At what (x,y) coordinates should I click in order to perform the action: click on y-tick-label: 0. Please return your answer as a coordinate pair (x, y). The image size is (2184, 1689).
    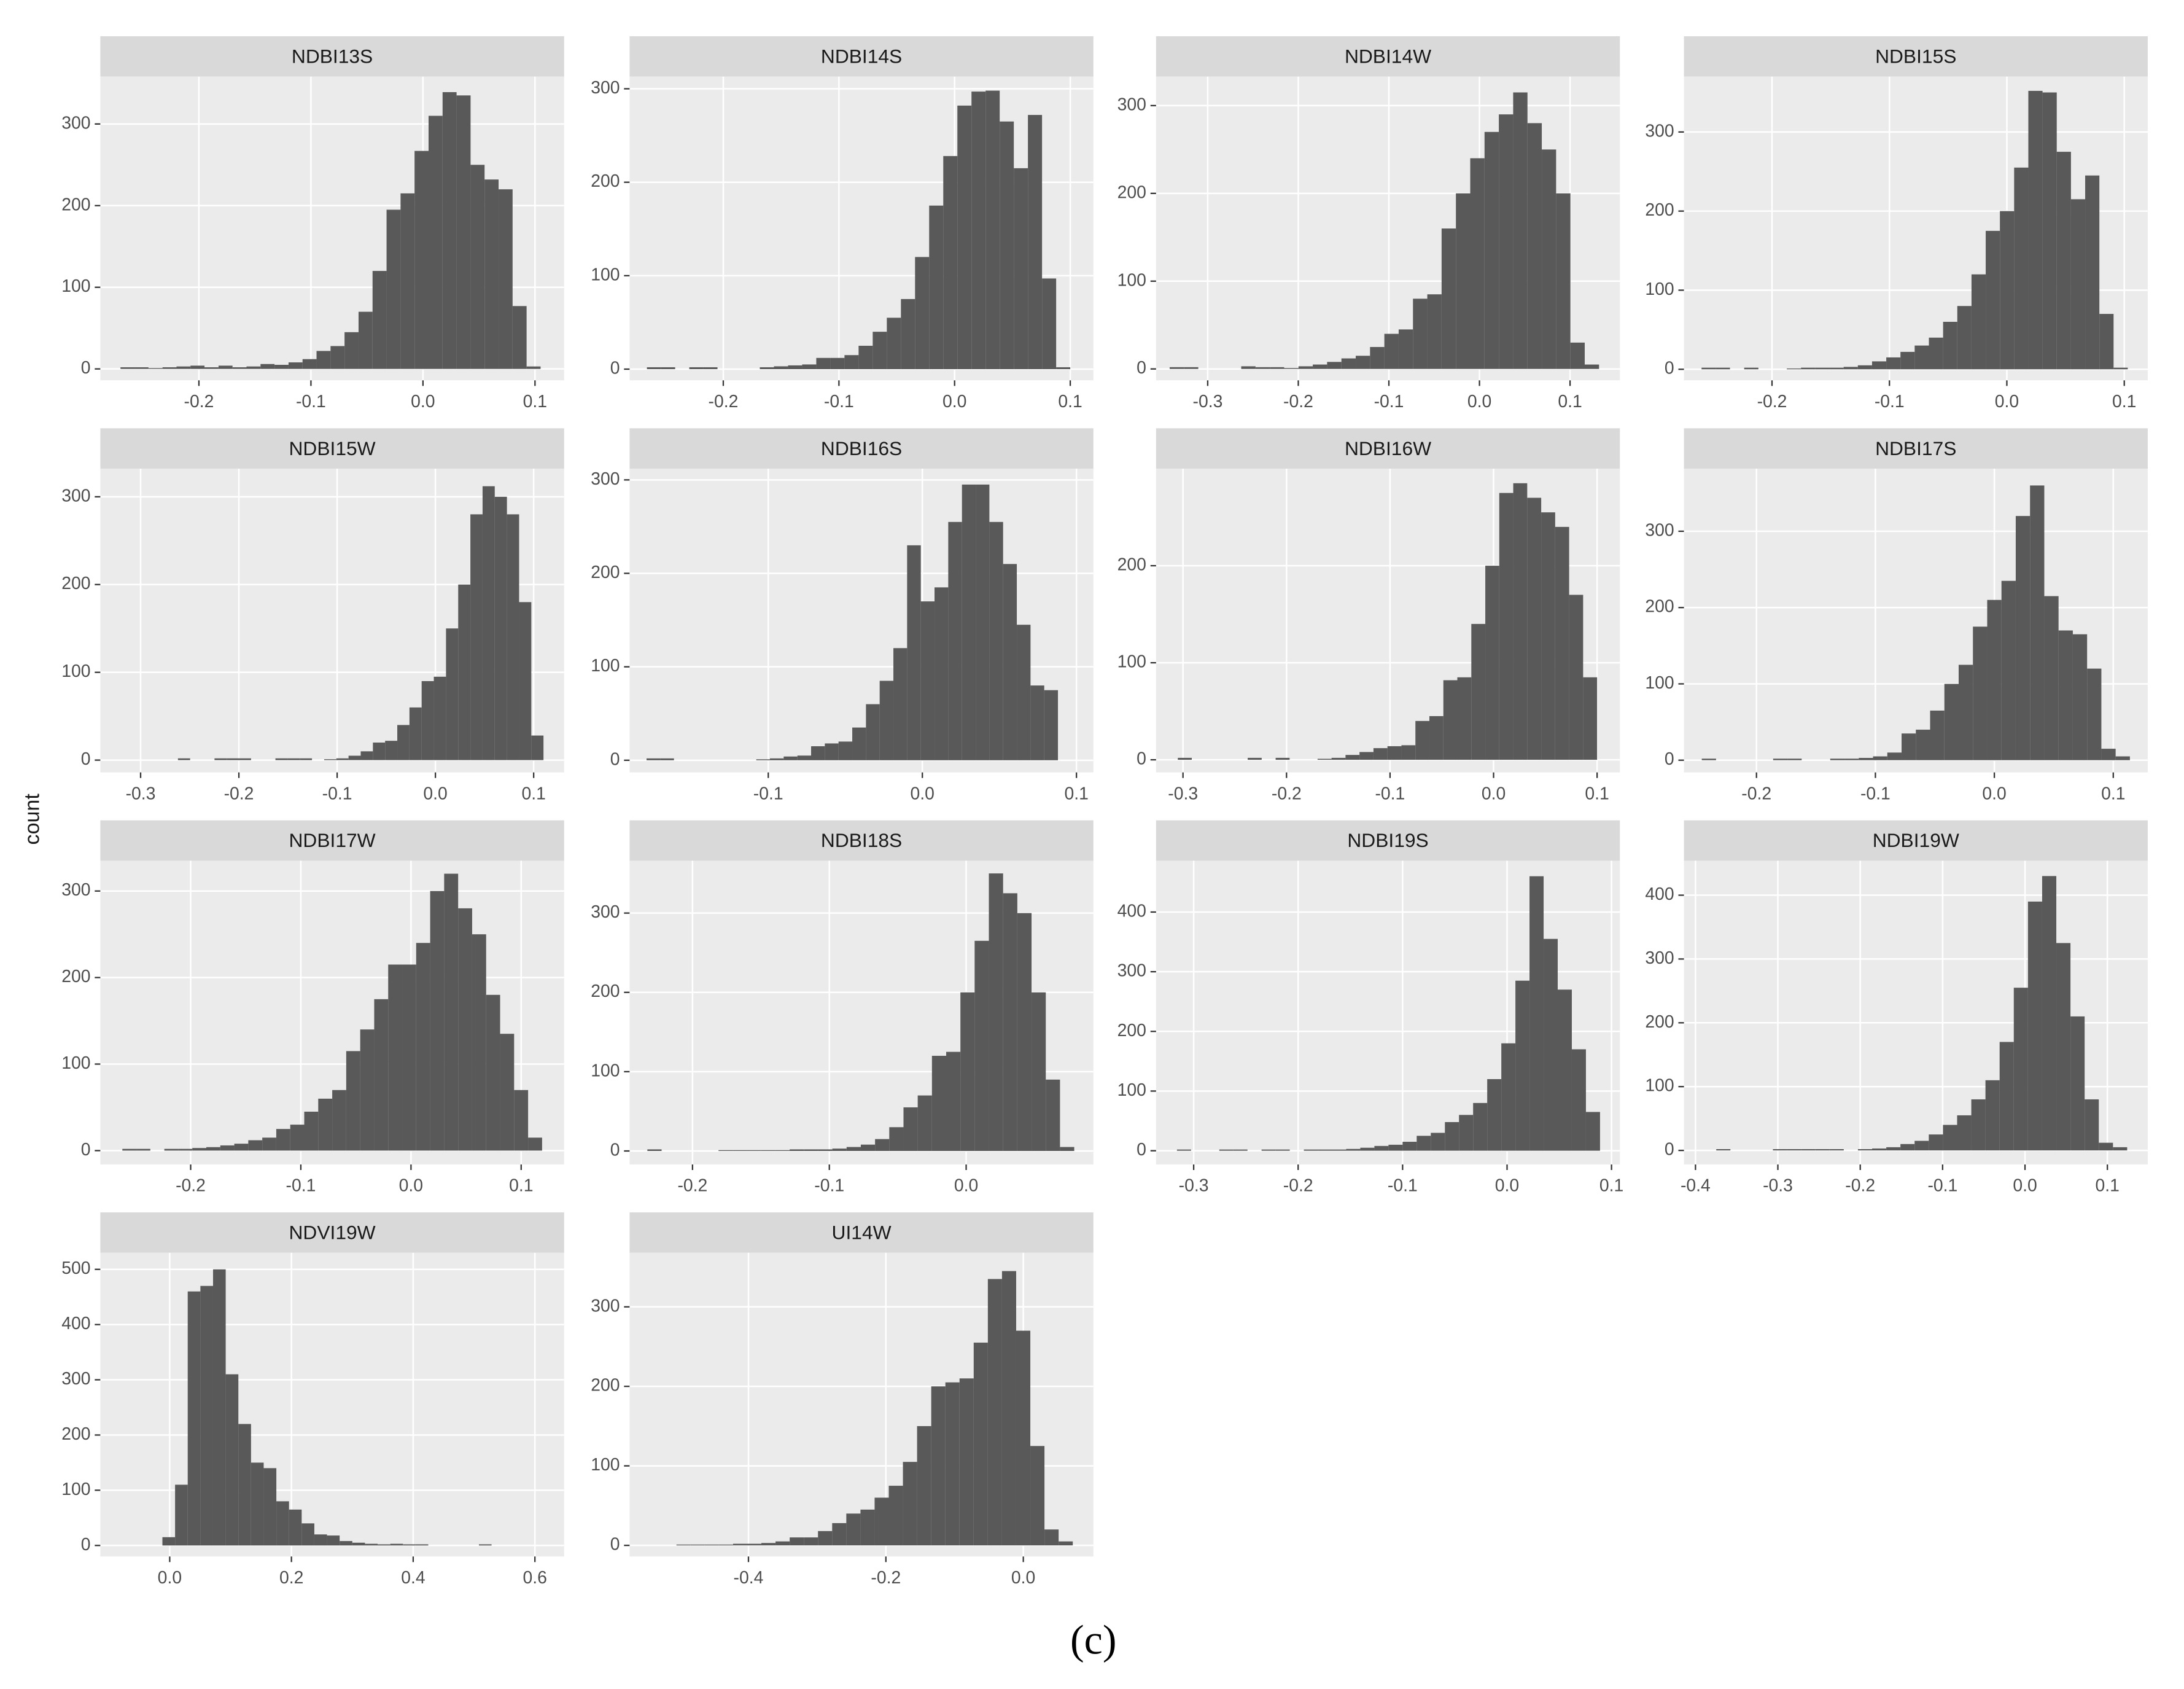
    Looking at the image, I should click on (615, 368).